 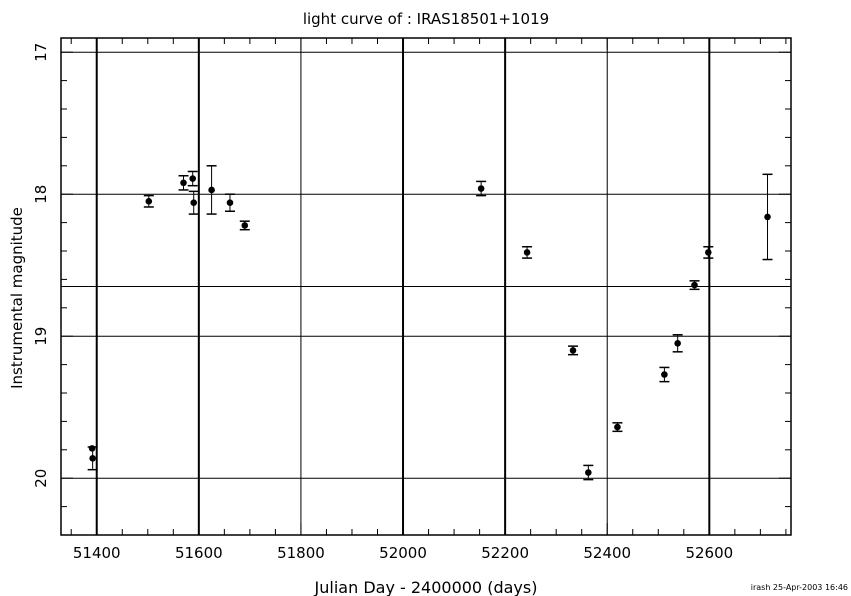 What do you see at coordinates (41, 478) in the screenshot?
I see `y-tick-label: 20` at bounding box center [41, 478].